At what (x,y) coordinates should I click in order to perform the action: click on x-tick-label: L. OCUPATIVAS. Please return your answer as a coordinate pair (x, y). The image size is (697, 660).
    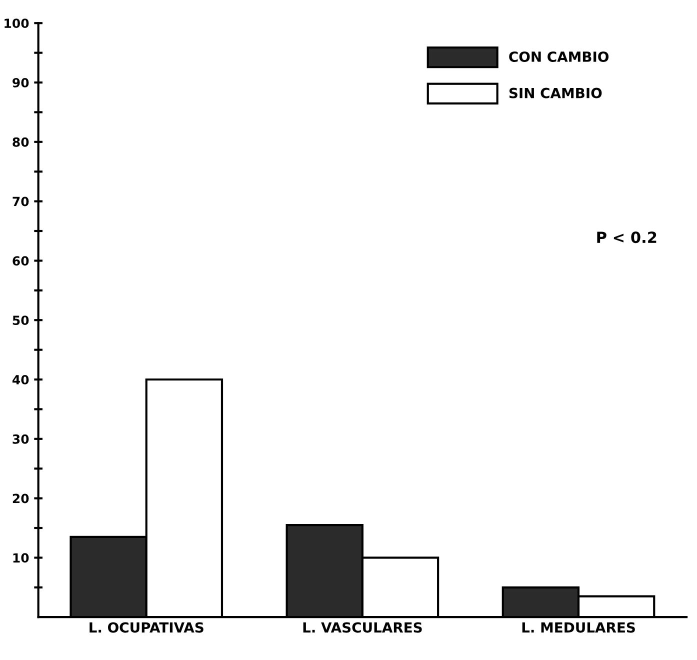
    Looking at the image, I should click on (147, 627).